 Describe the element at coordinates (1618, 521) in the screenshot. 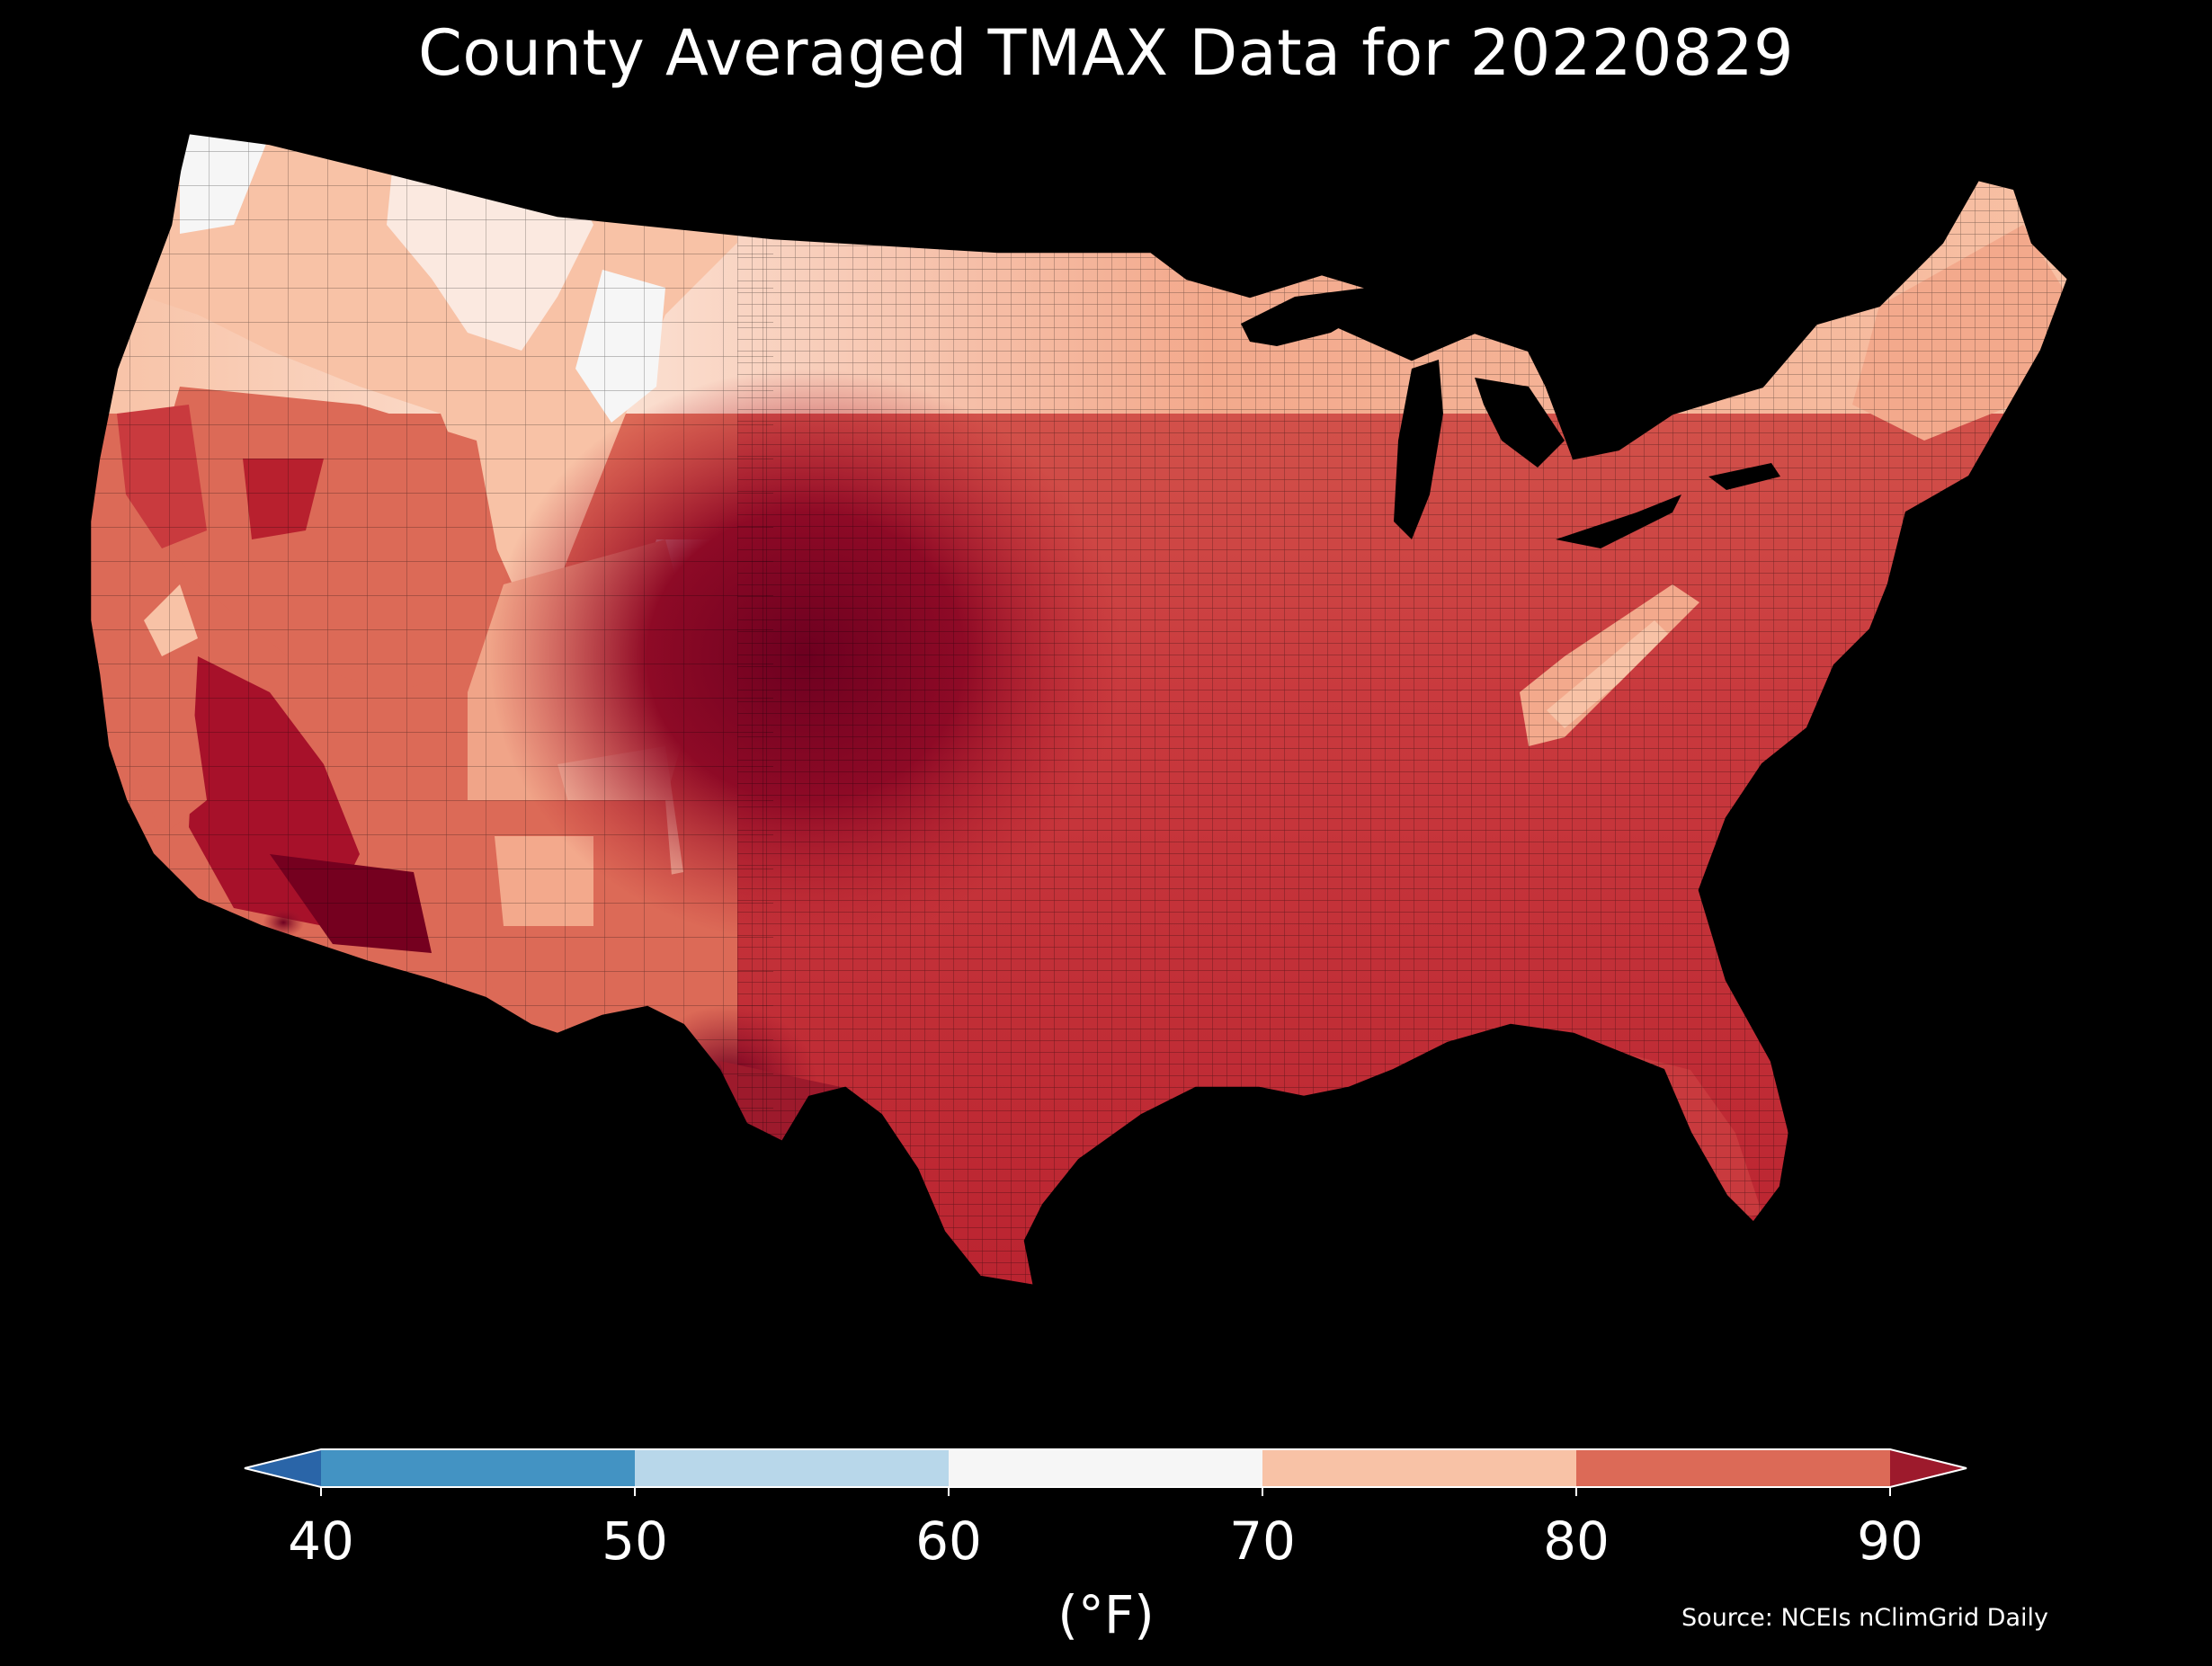

I see `lake-erie` at that location.